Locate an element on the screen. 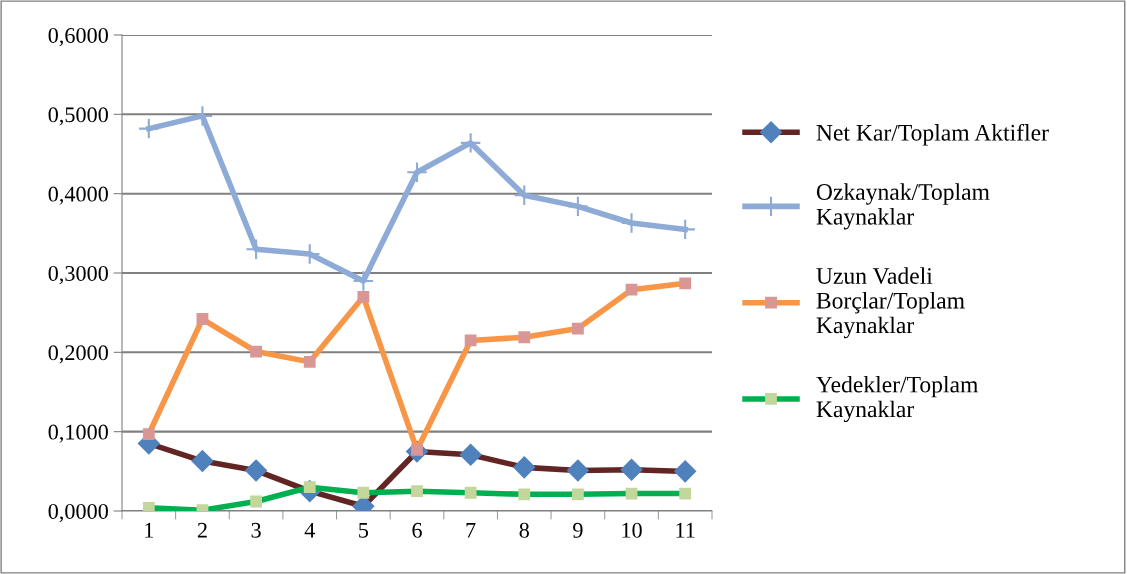 Image resolution: width=1127 pixels, height=574 pixels. x-tick-label: 2 is located at coordinates (202, 530).